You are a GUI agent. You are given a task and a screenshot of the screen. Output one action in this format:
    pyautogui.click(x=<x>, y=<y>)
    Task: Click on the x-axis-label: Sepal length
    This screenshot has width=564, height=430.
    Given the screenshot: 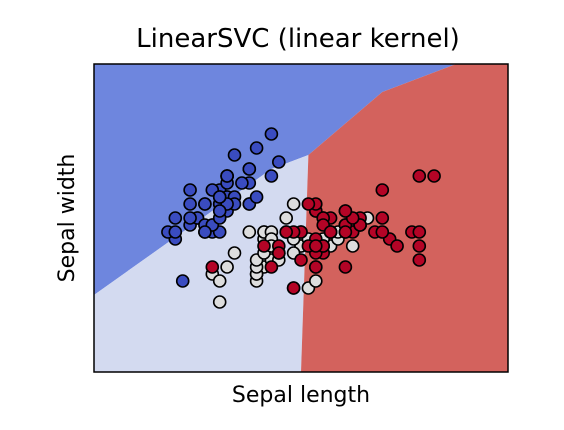 What is the action you would take?
    pyautogui.click(x=301, y=395)
    